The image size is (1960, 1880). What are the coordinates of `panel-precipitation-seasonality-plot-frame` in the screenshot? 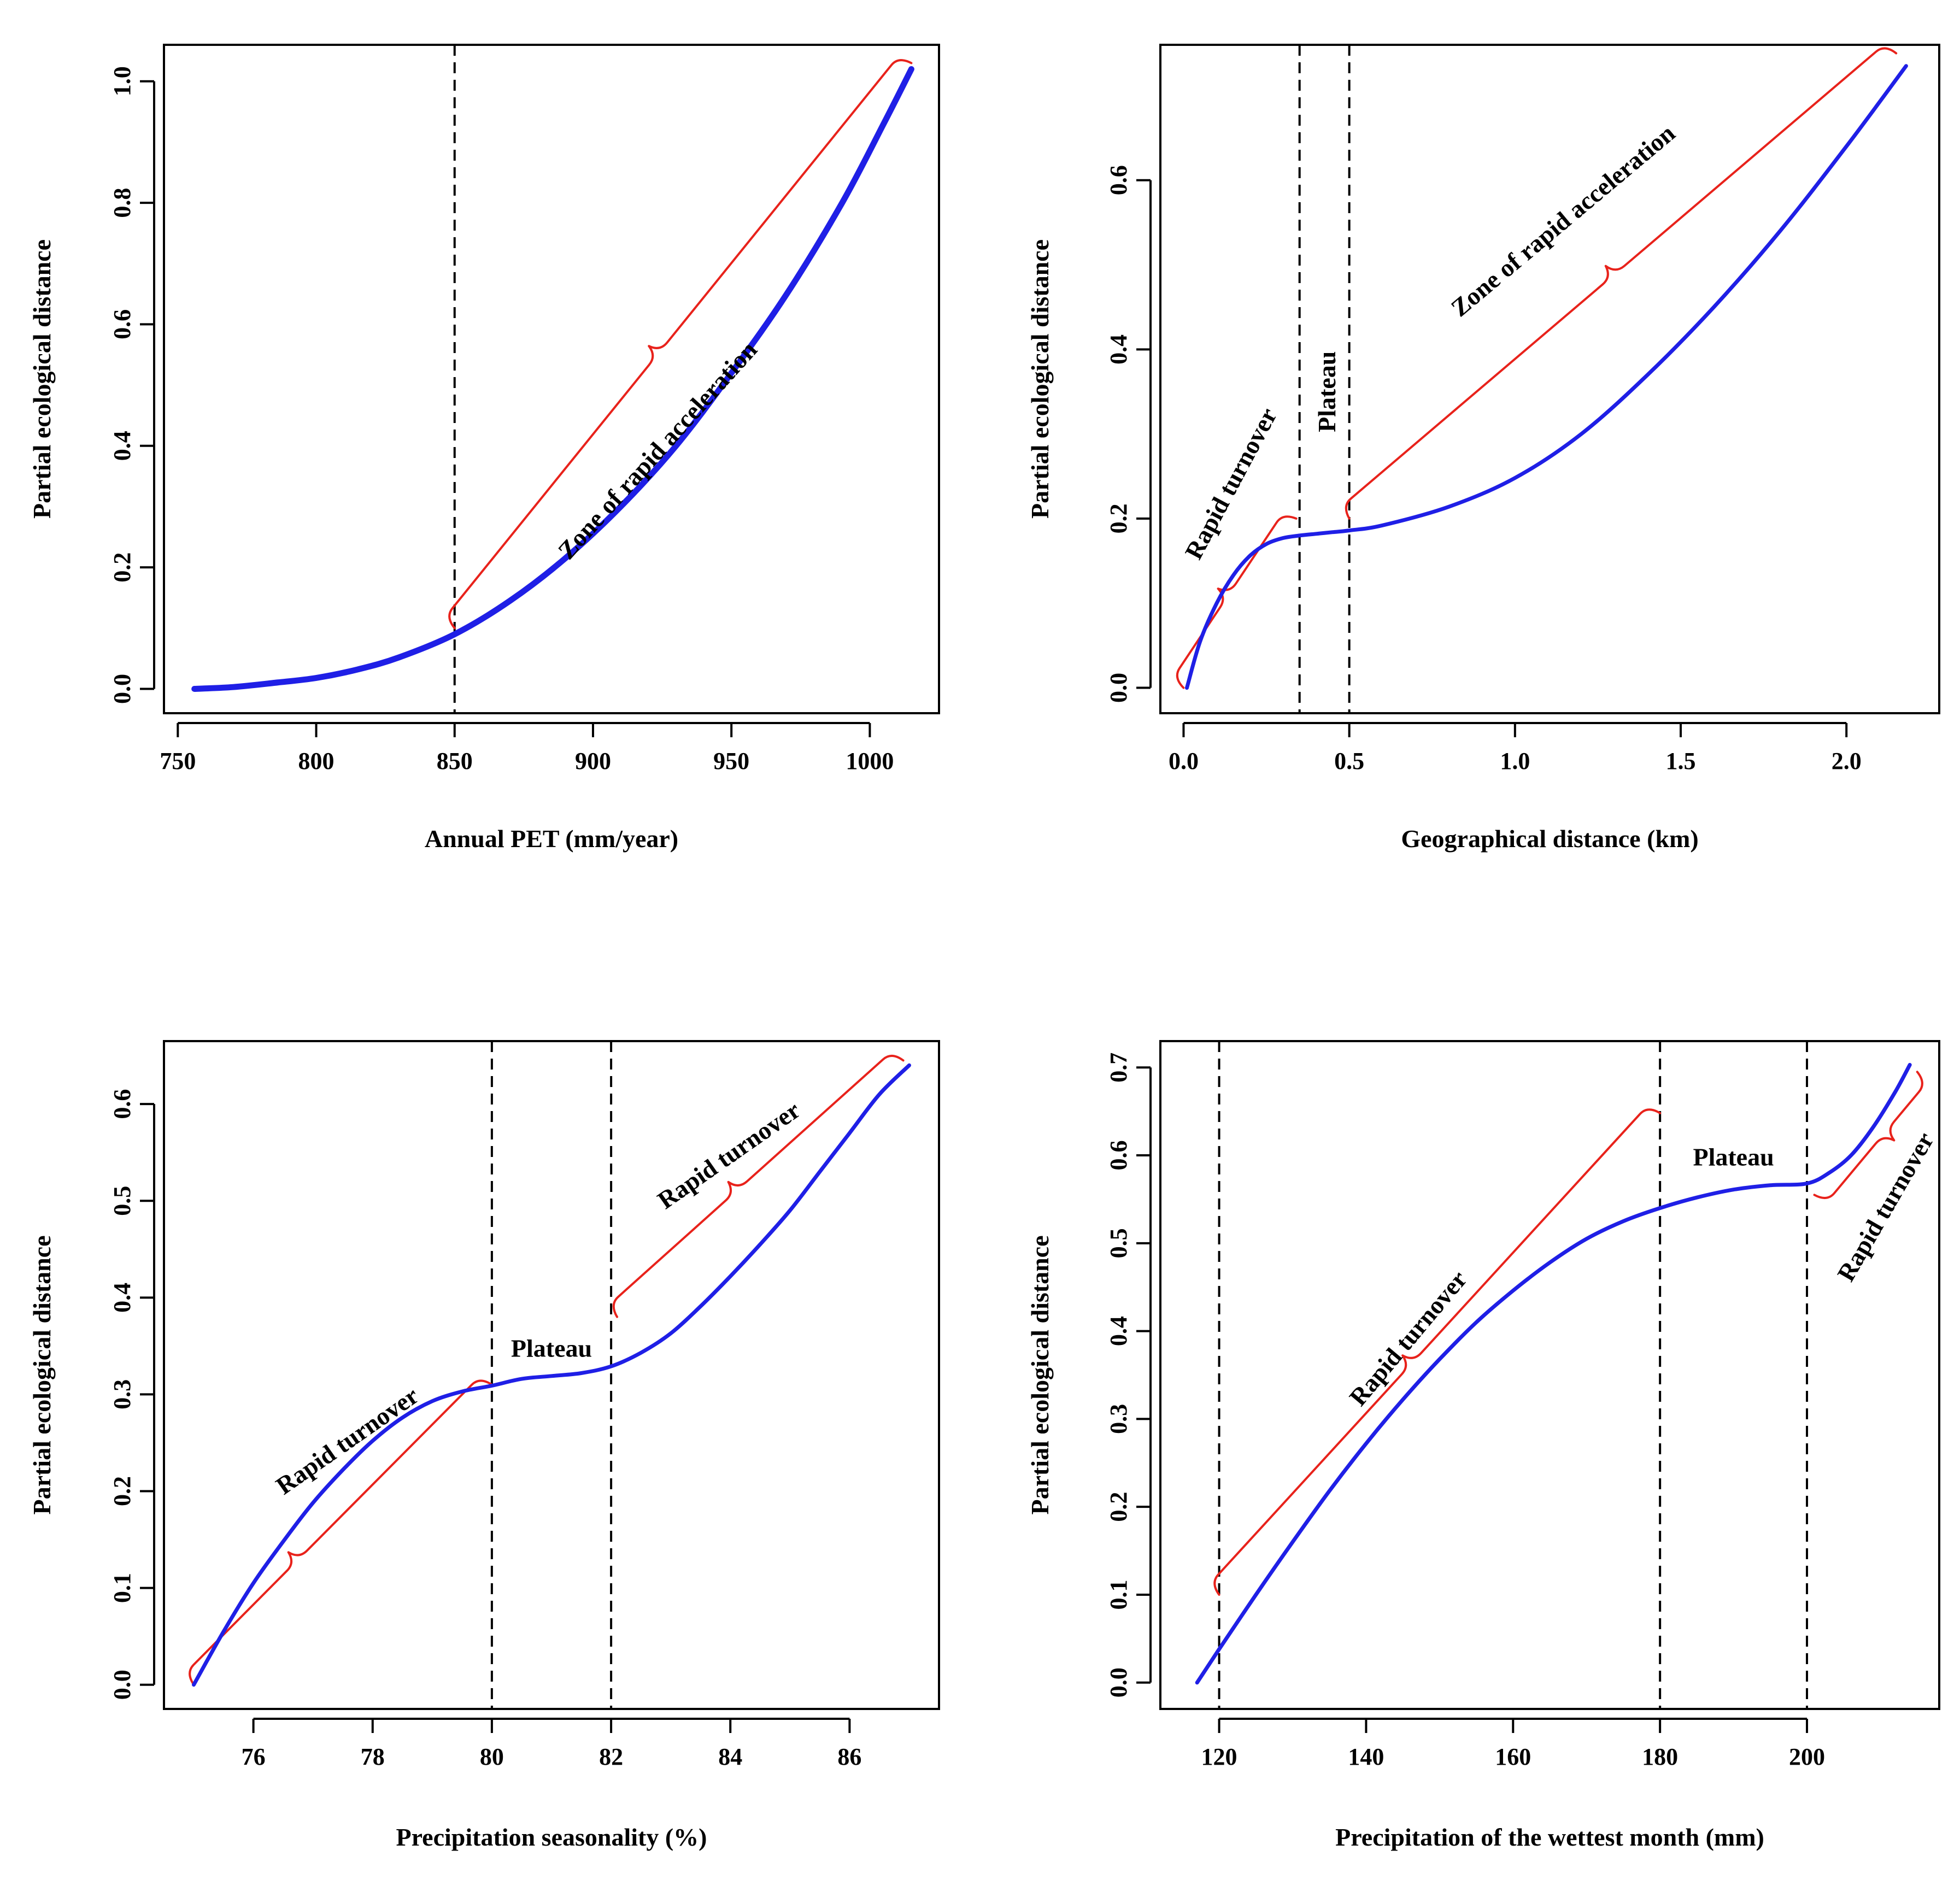 It's located at (551, 1375).